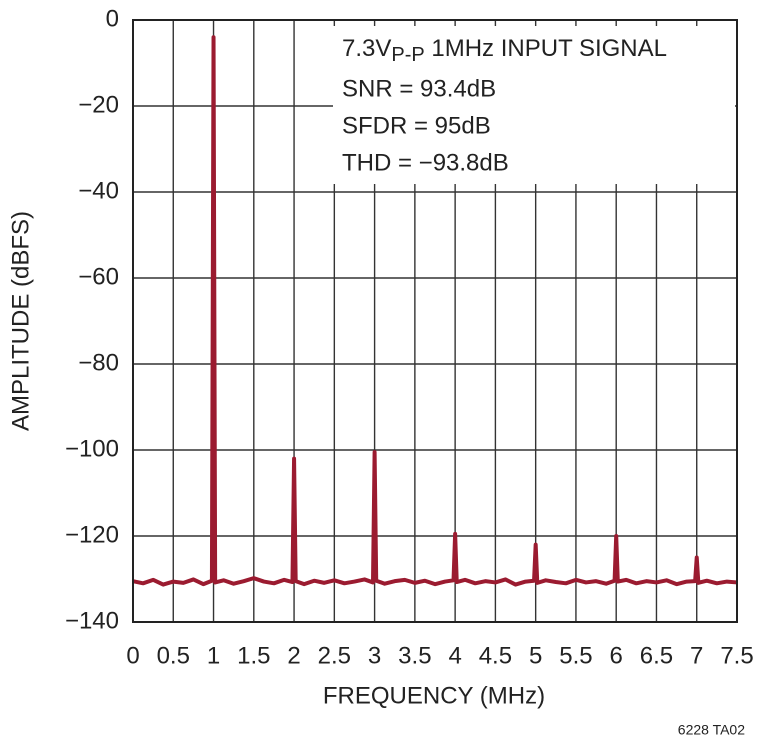 Image resolution: width=760 pixels, height=742 pixels. I want to click on x-tick-label: 7.5, so click(736, 655).